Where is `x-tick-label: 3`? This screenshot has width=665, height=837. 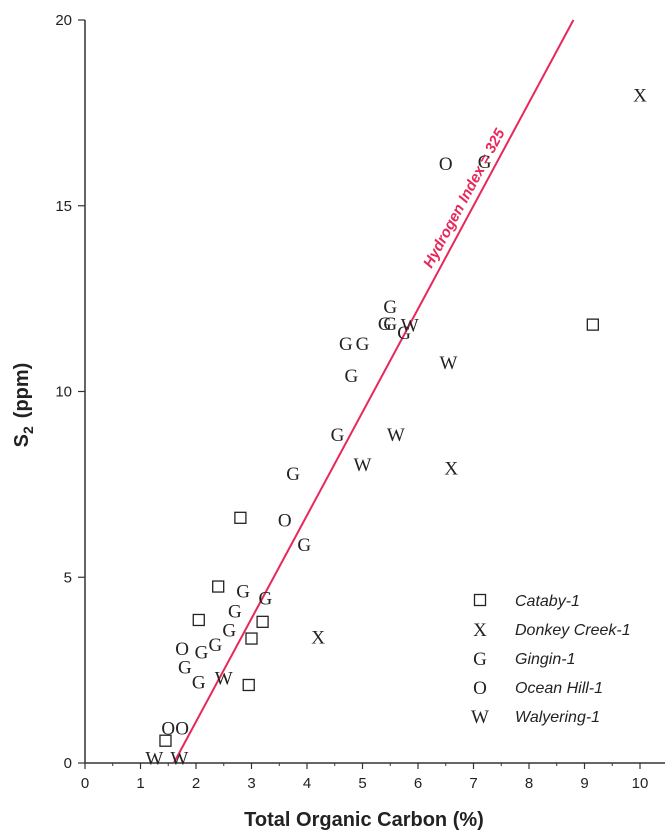 x-tick-label: 3 is located at coordinates (251, 783).